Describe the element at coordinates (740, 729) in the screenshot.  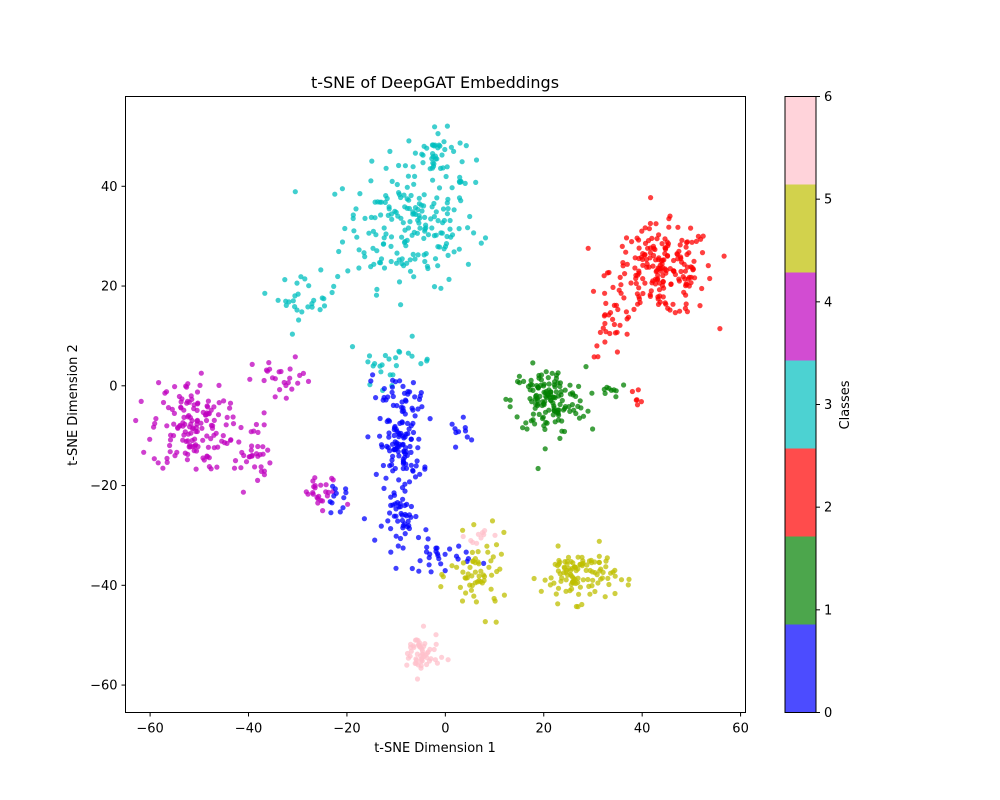
I see `x-tick-label: 60` at that location.